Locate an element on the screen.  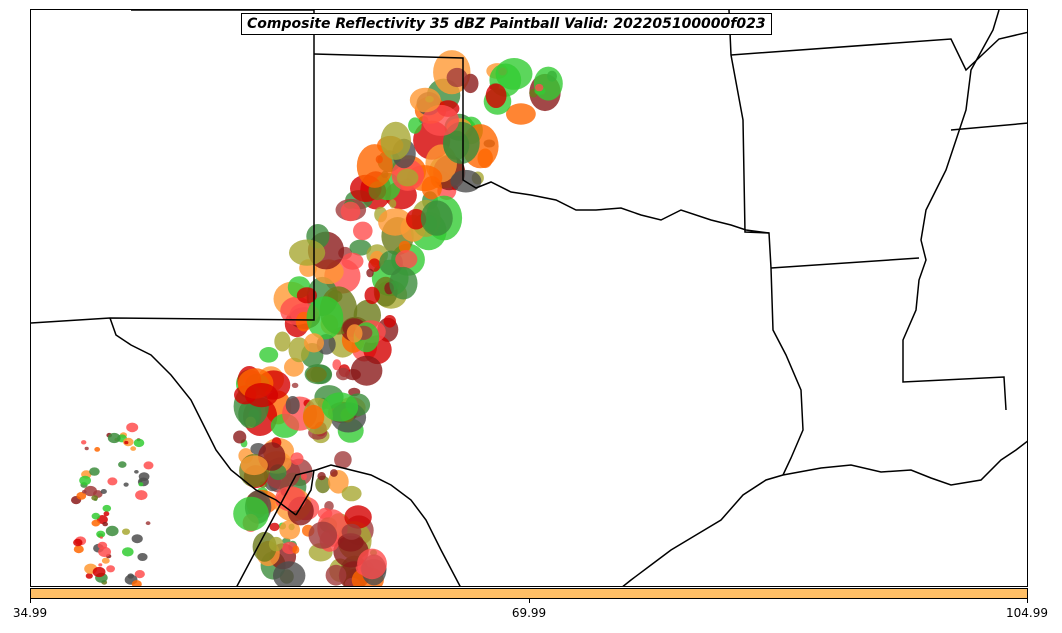
river-boundary is located at coordinates (954, 210).